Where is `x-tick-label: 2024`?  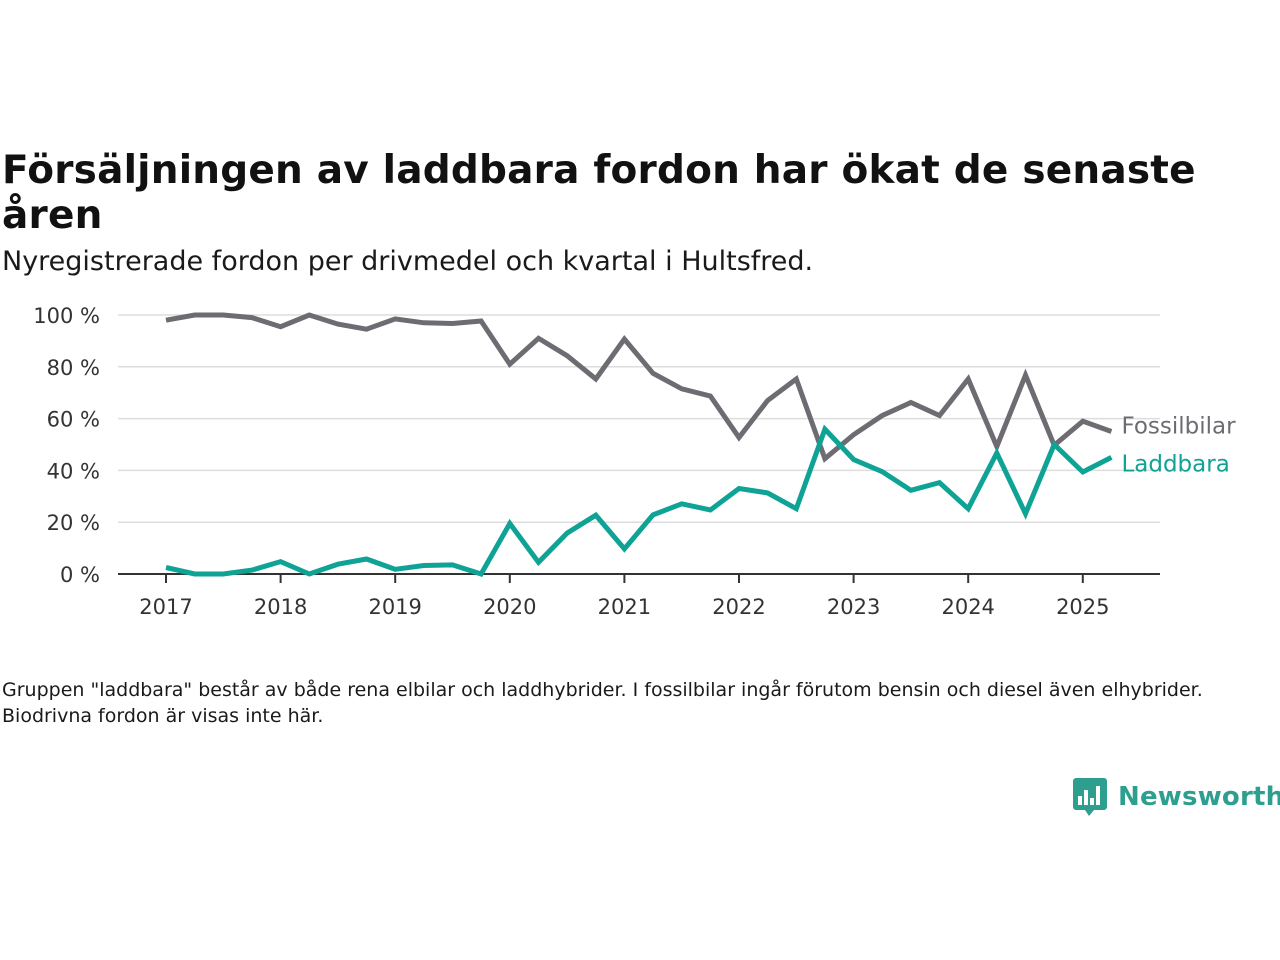
x-tick-label: 2024 is located at coordinates (967, 607).